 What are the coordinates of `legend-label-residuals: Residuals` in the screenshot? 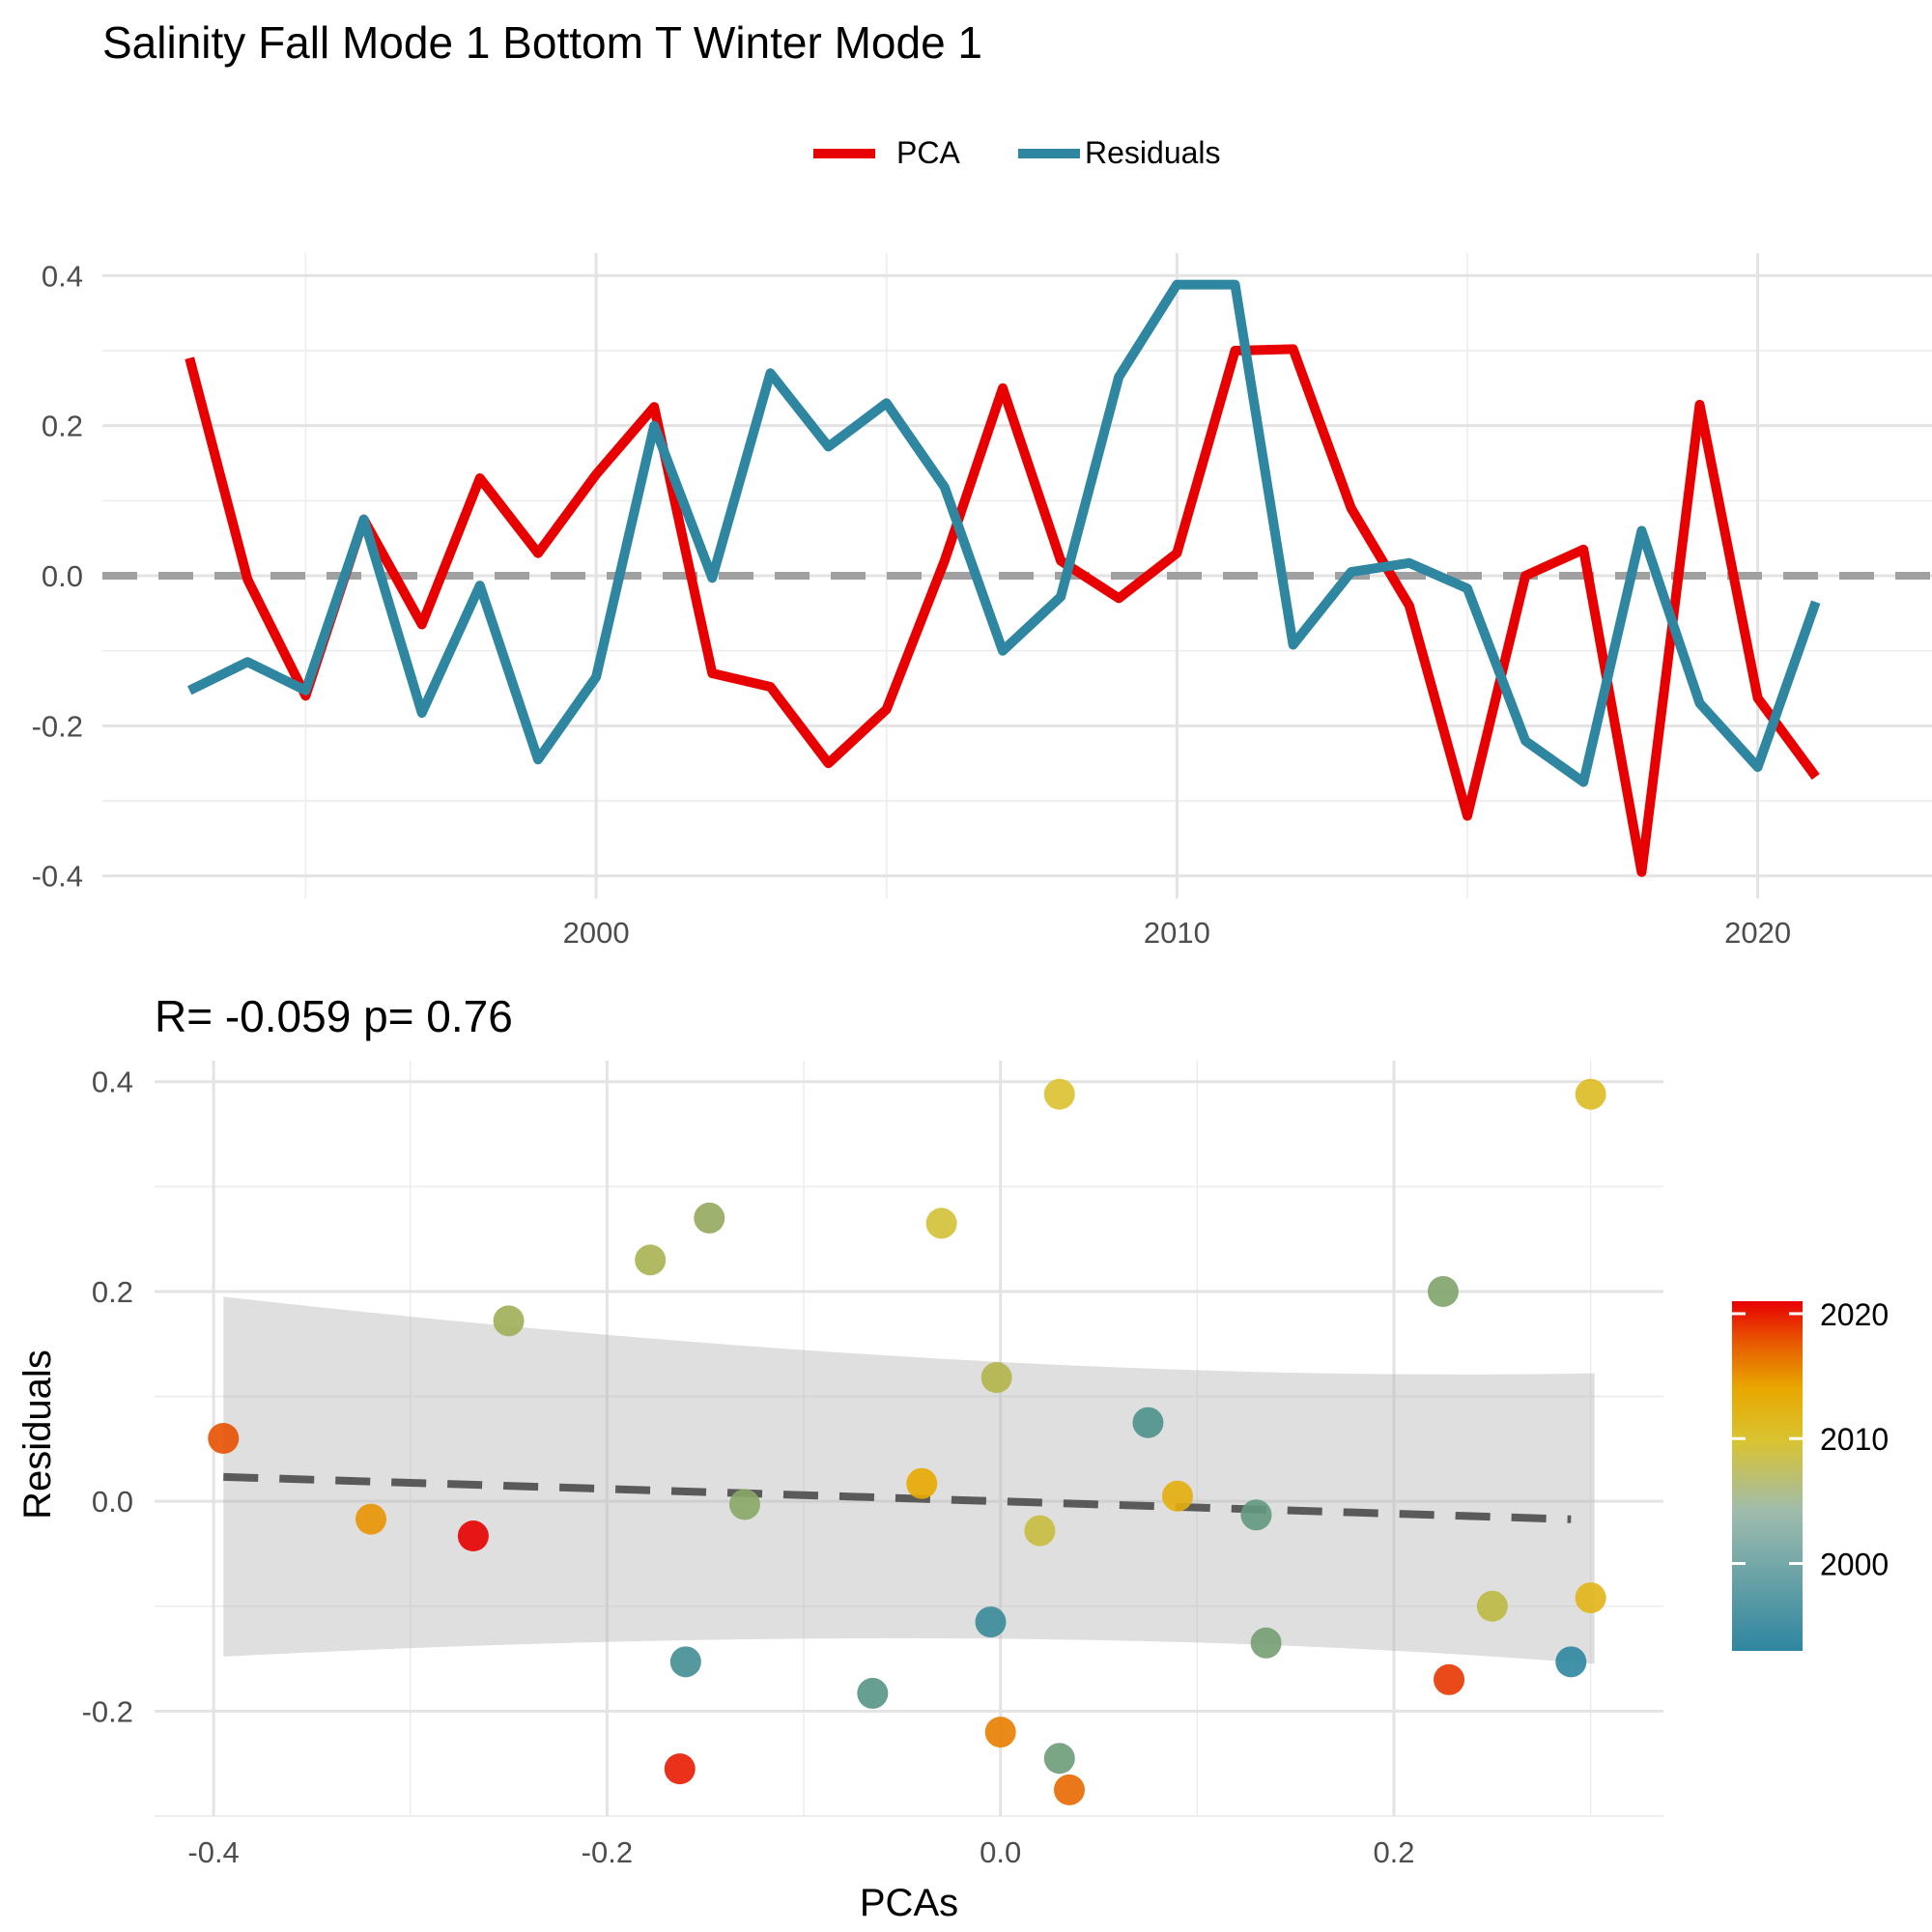 It's located at (1153, 152).